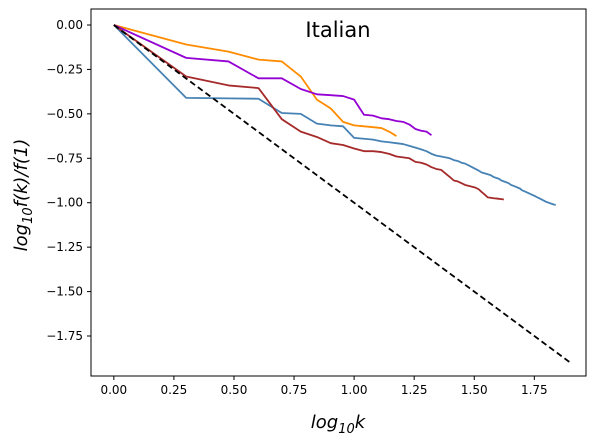  I want to click on x-tick-label: 1.25, so click(414, 390).